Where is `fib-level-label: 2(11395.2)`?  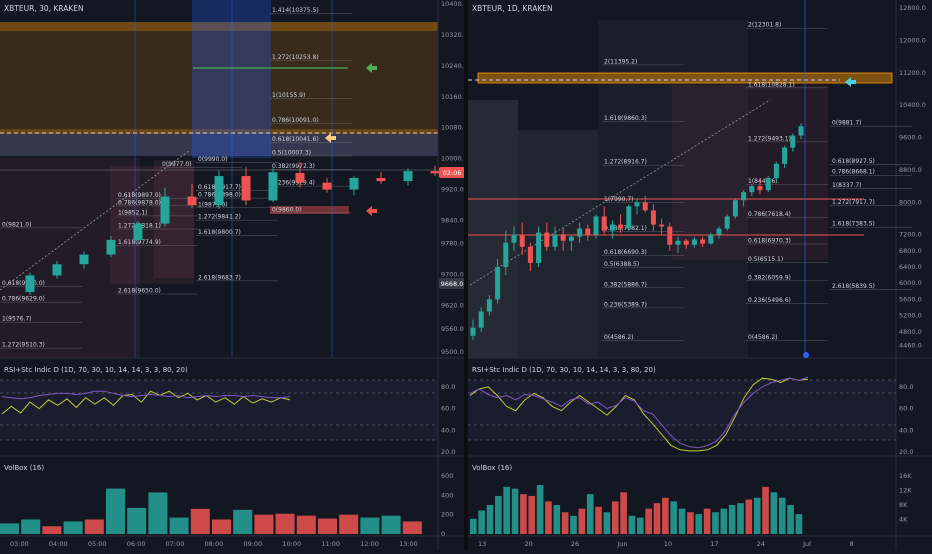
fib-level-label: 2(11395.2) is located at coordinates (620, 61).